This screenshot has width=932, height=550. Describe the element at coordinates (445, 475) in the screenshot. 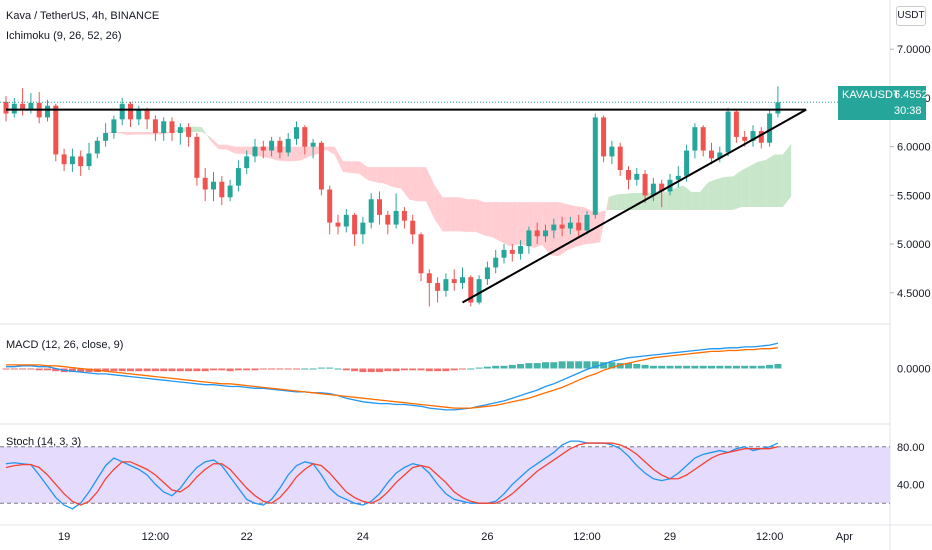

I see `stoch-layer` at that location.